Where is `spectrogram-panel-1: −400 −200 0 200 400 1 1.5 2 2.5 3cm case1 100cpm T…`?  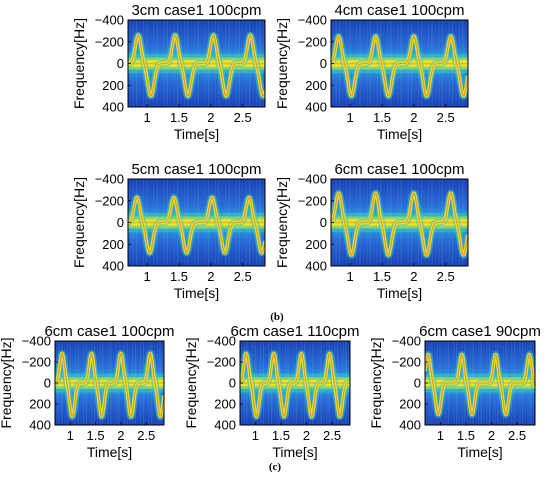
spectrogram-panel-1: −400 −200 0 200 400 1 1.5 2 2.5 3cm case1 100cpm T… is located at coordinates (168, 72).